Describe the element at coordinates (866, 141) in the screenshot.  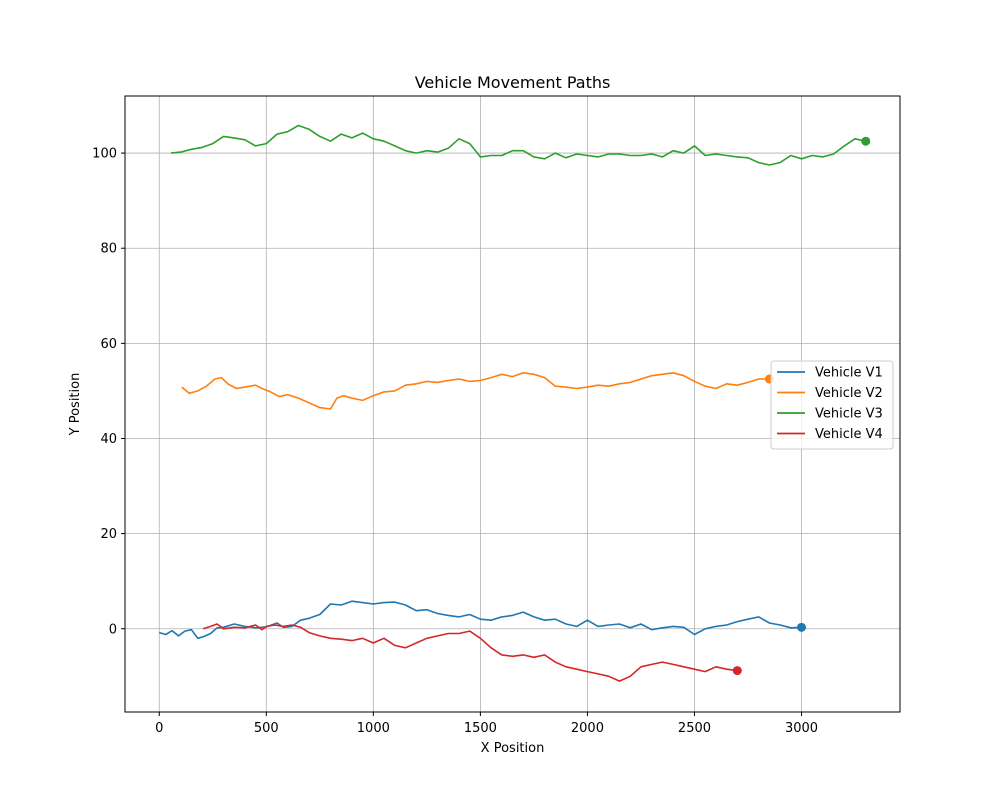
I see `series-end-marker-v3` at that location.